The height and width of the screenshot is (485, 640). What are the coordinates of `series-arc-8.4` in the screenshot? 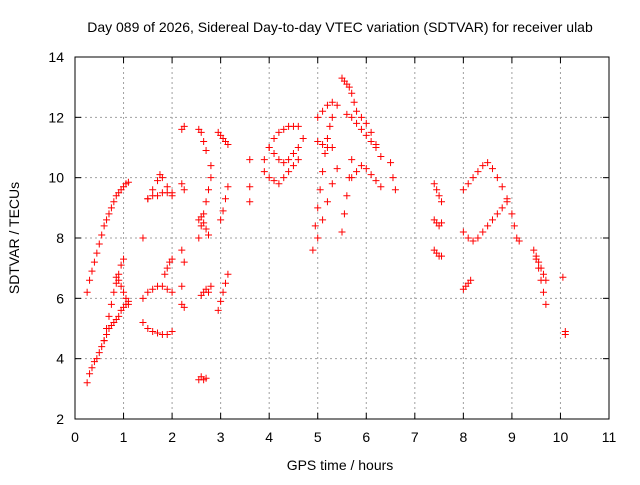 It's located at (485, 181).